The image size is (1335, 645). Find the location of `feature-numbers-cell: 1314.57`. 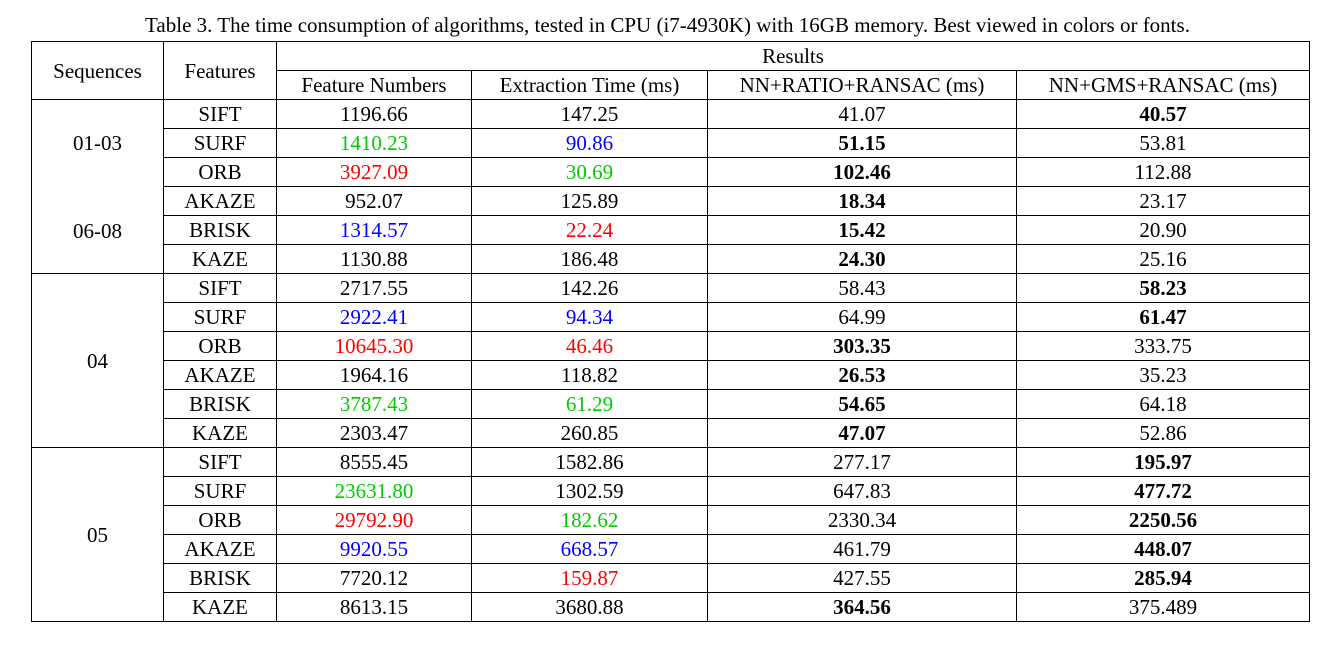

feature-numbers-cell: 1314.57 is located at coordinates (374, 230).